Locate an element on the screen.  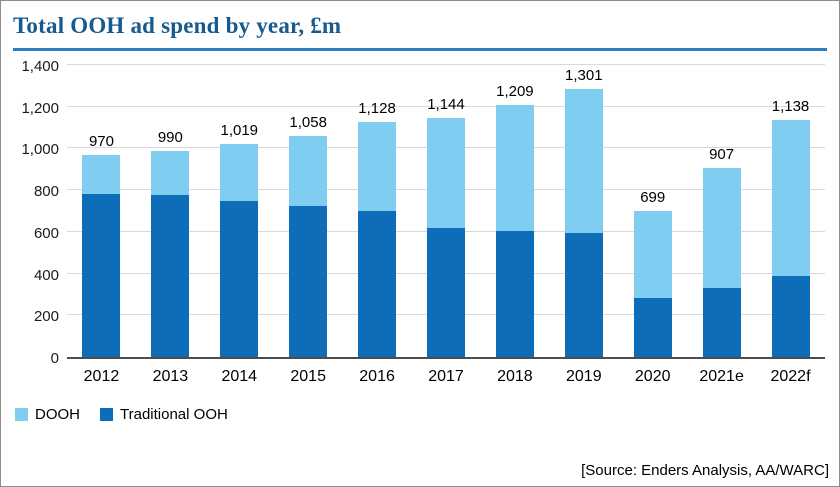
legend-item-dooh: DOOH is located at coordinates (47, 414).